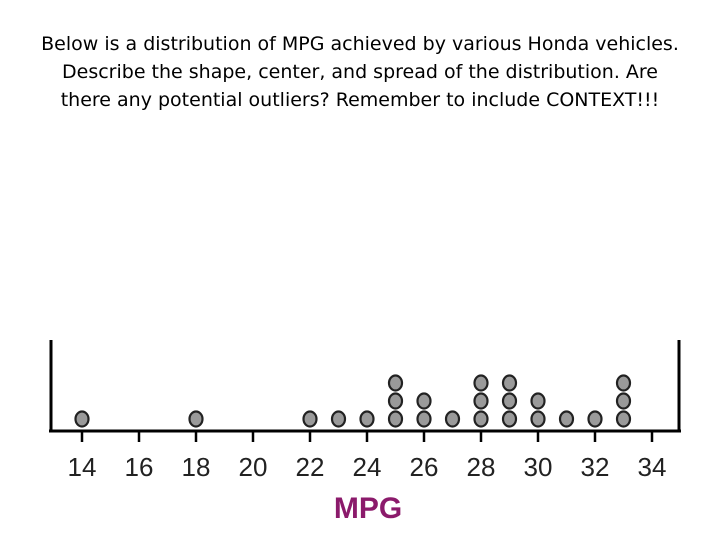 This screenshot has width=720, height=540. Describe the element at coordinates (253, 467) in the screenshot. I see `x-tick-label-20: 20` at that location.